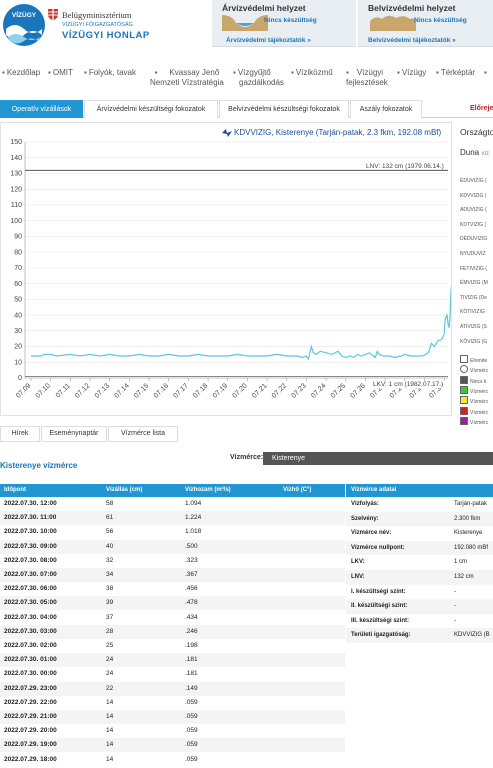 The height and width of the screenshot is (768, 493). I want to click on cell-time: 2022.07.29. 18:00, so click(30, 759).